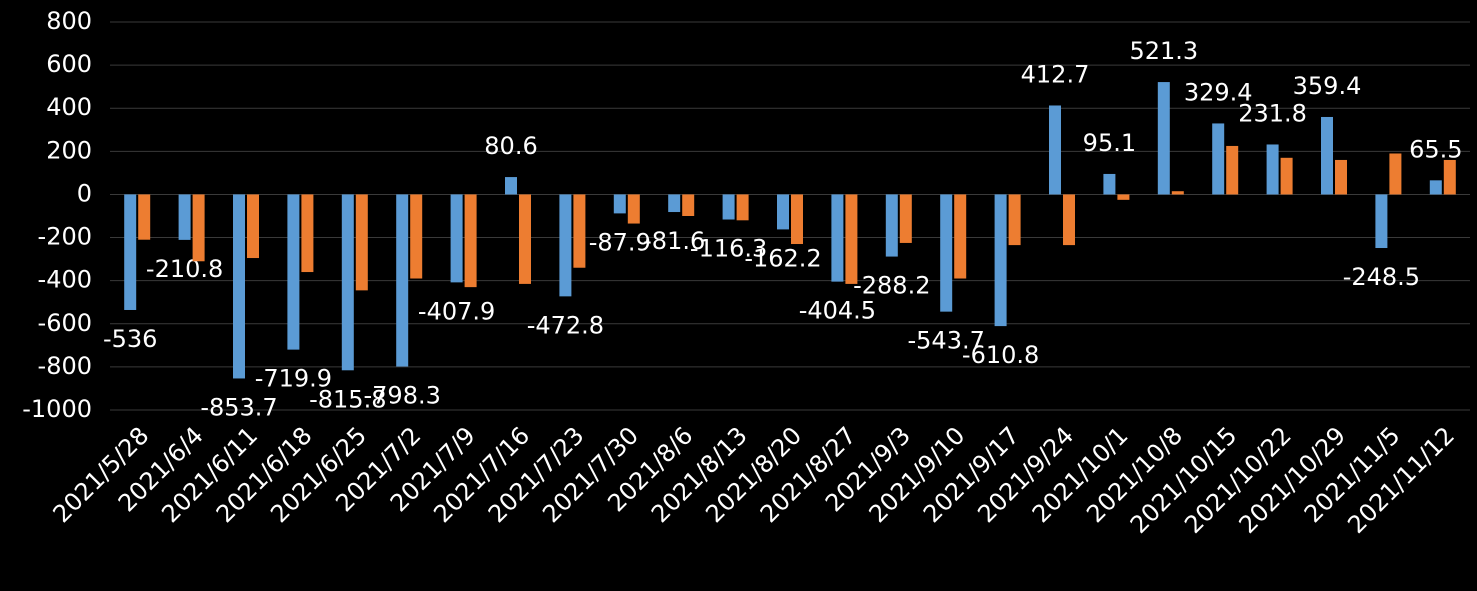 This screenshot has height=591, width=1477. What do you see at coordinates (69, 150) in the screenshot?
I see `y-tick-label: 200` at bounding box center [69, 150].